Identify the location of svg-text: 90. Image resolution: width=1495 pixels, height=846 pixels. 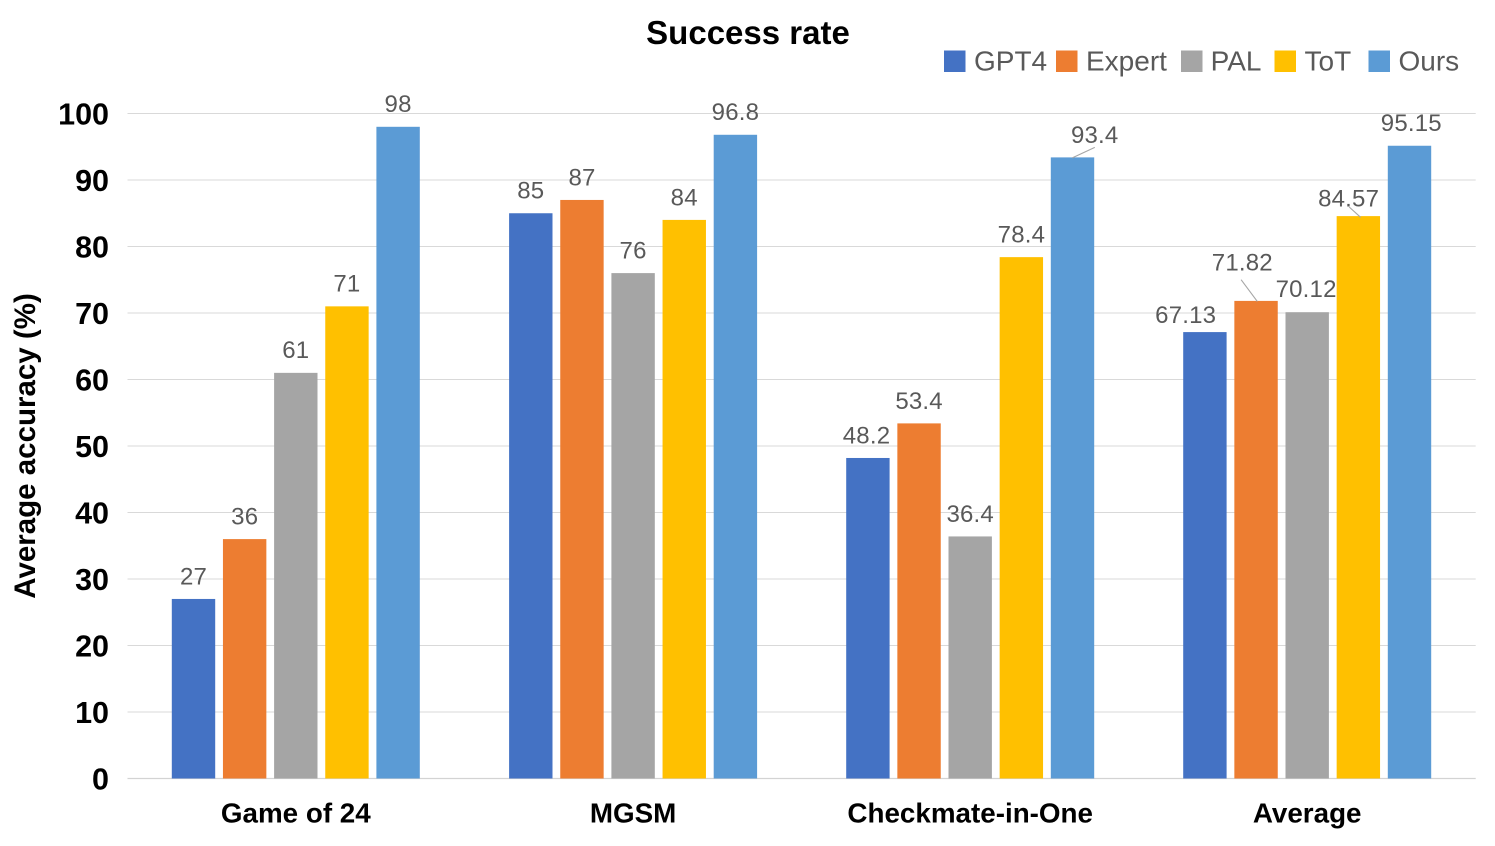
(92, 181).